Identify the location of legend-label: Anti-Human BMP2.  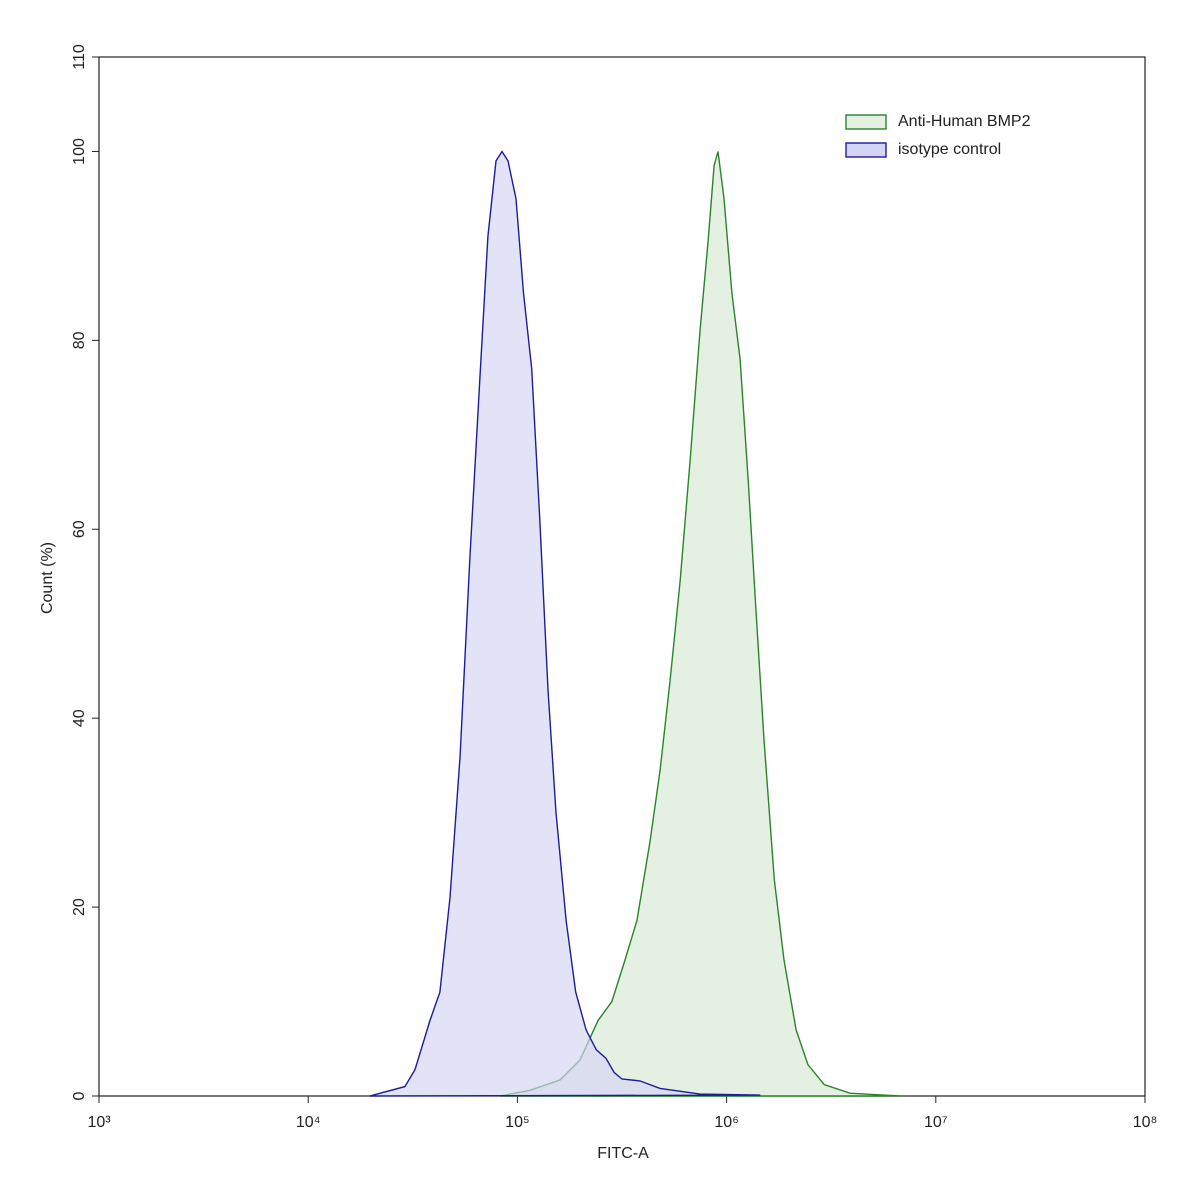
(964, 121).